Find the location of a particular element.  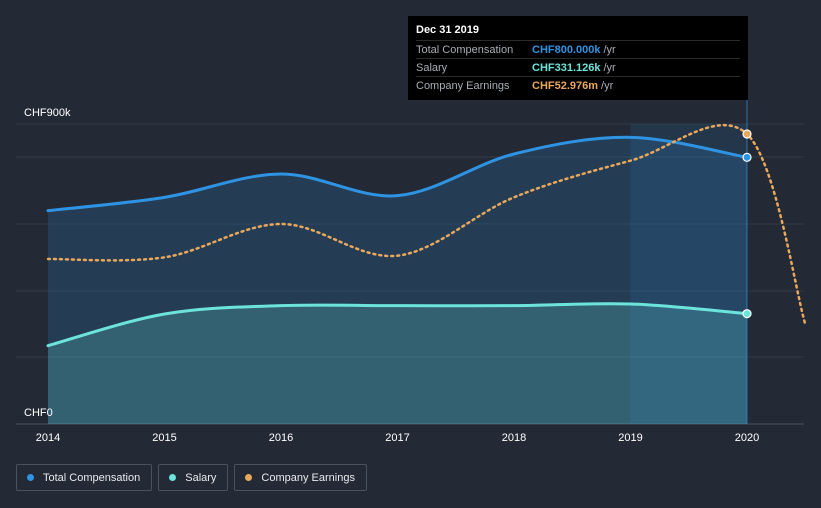

x-tick-label: 2020 is located at coordinates (747, 438).